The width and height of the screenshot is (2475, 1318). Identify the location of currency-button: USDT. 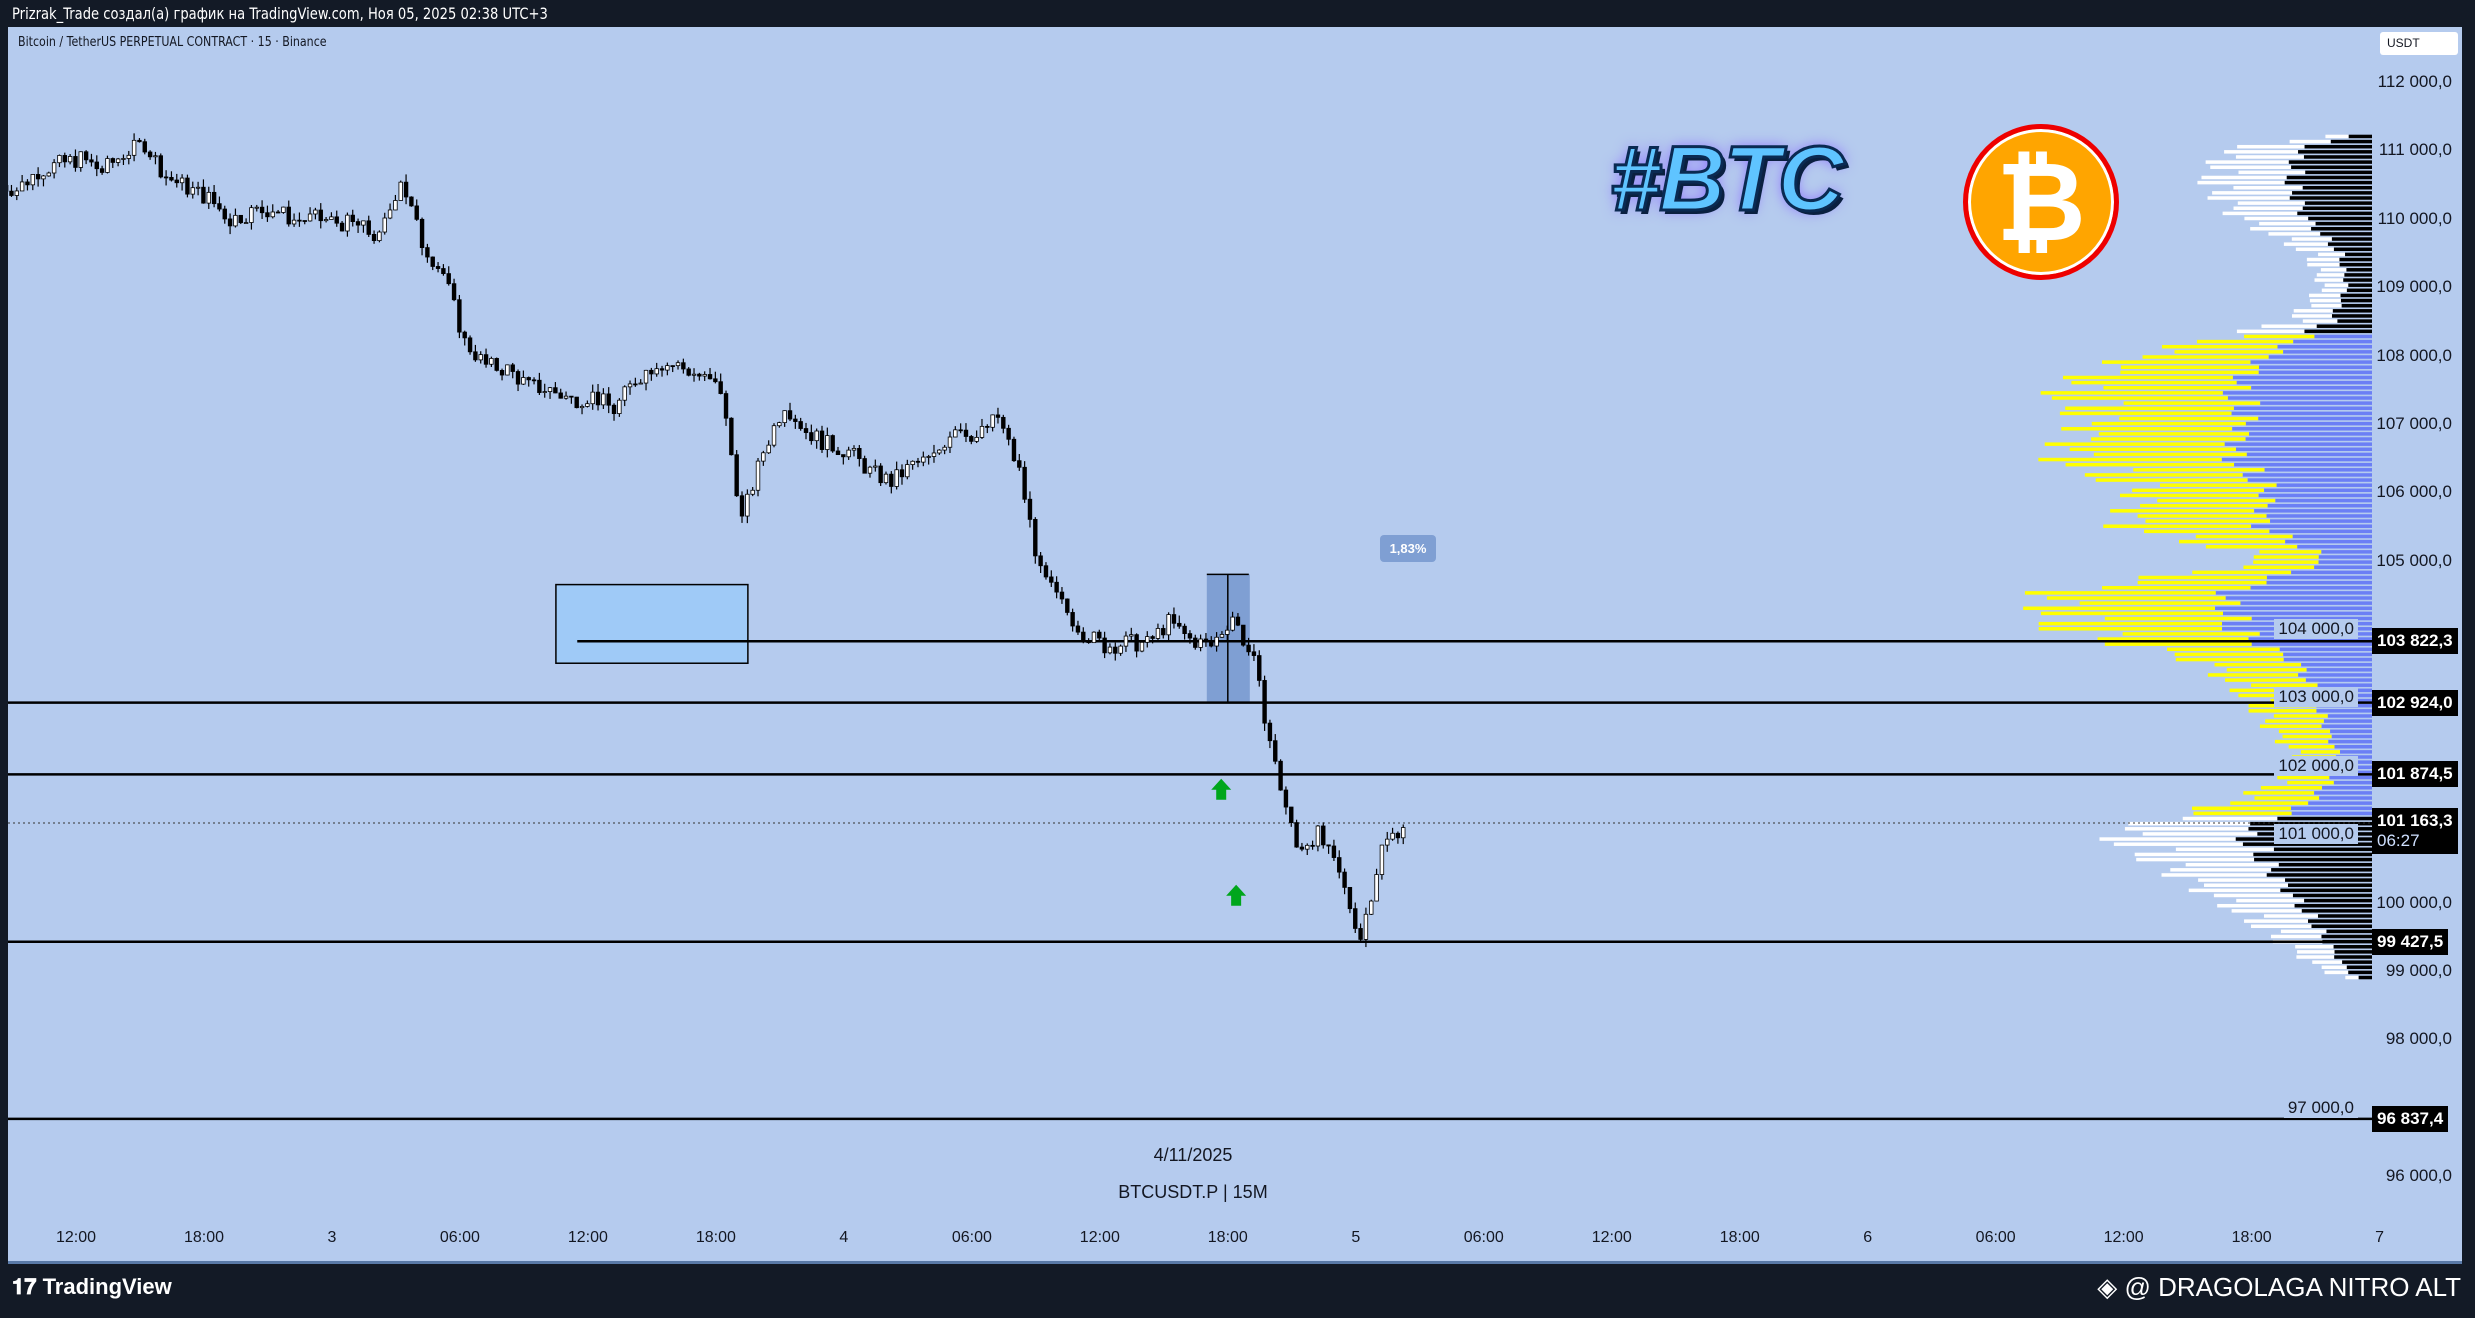
(2419, 43).